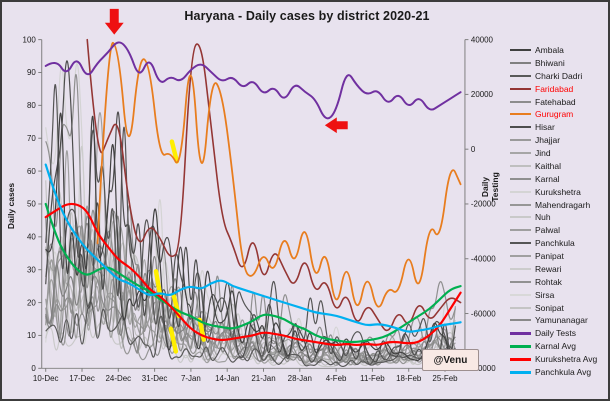  Describe the element at coordinates (532, 295) in the screenshot. I see `legend-item-sirsa: Sirsa` at that location.